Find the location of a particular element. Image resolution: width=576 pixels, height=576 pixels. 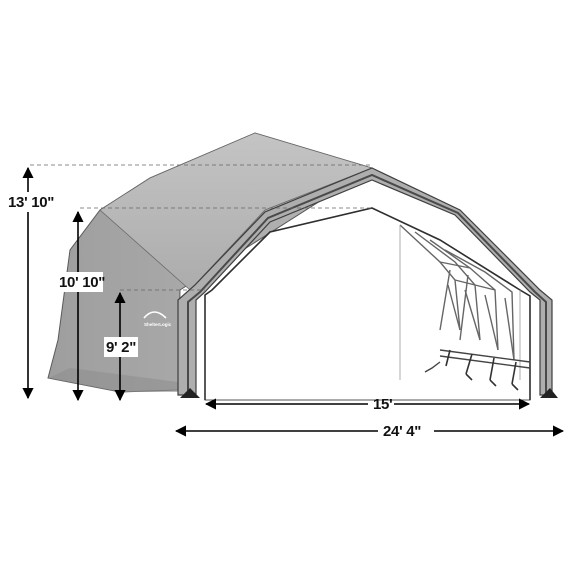

brand-logo-text: ShelterLogic is located at coordinates (158, 324).